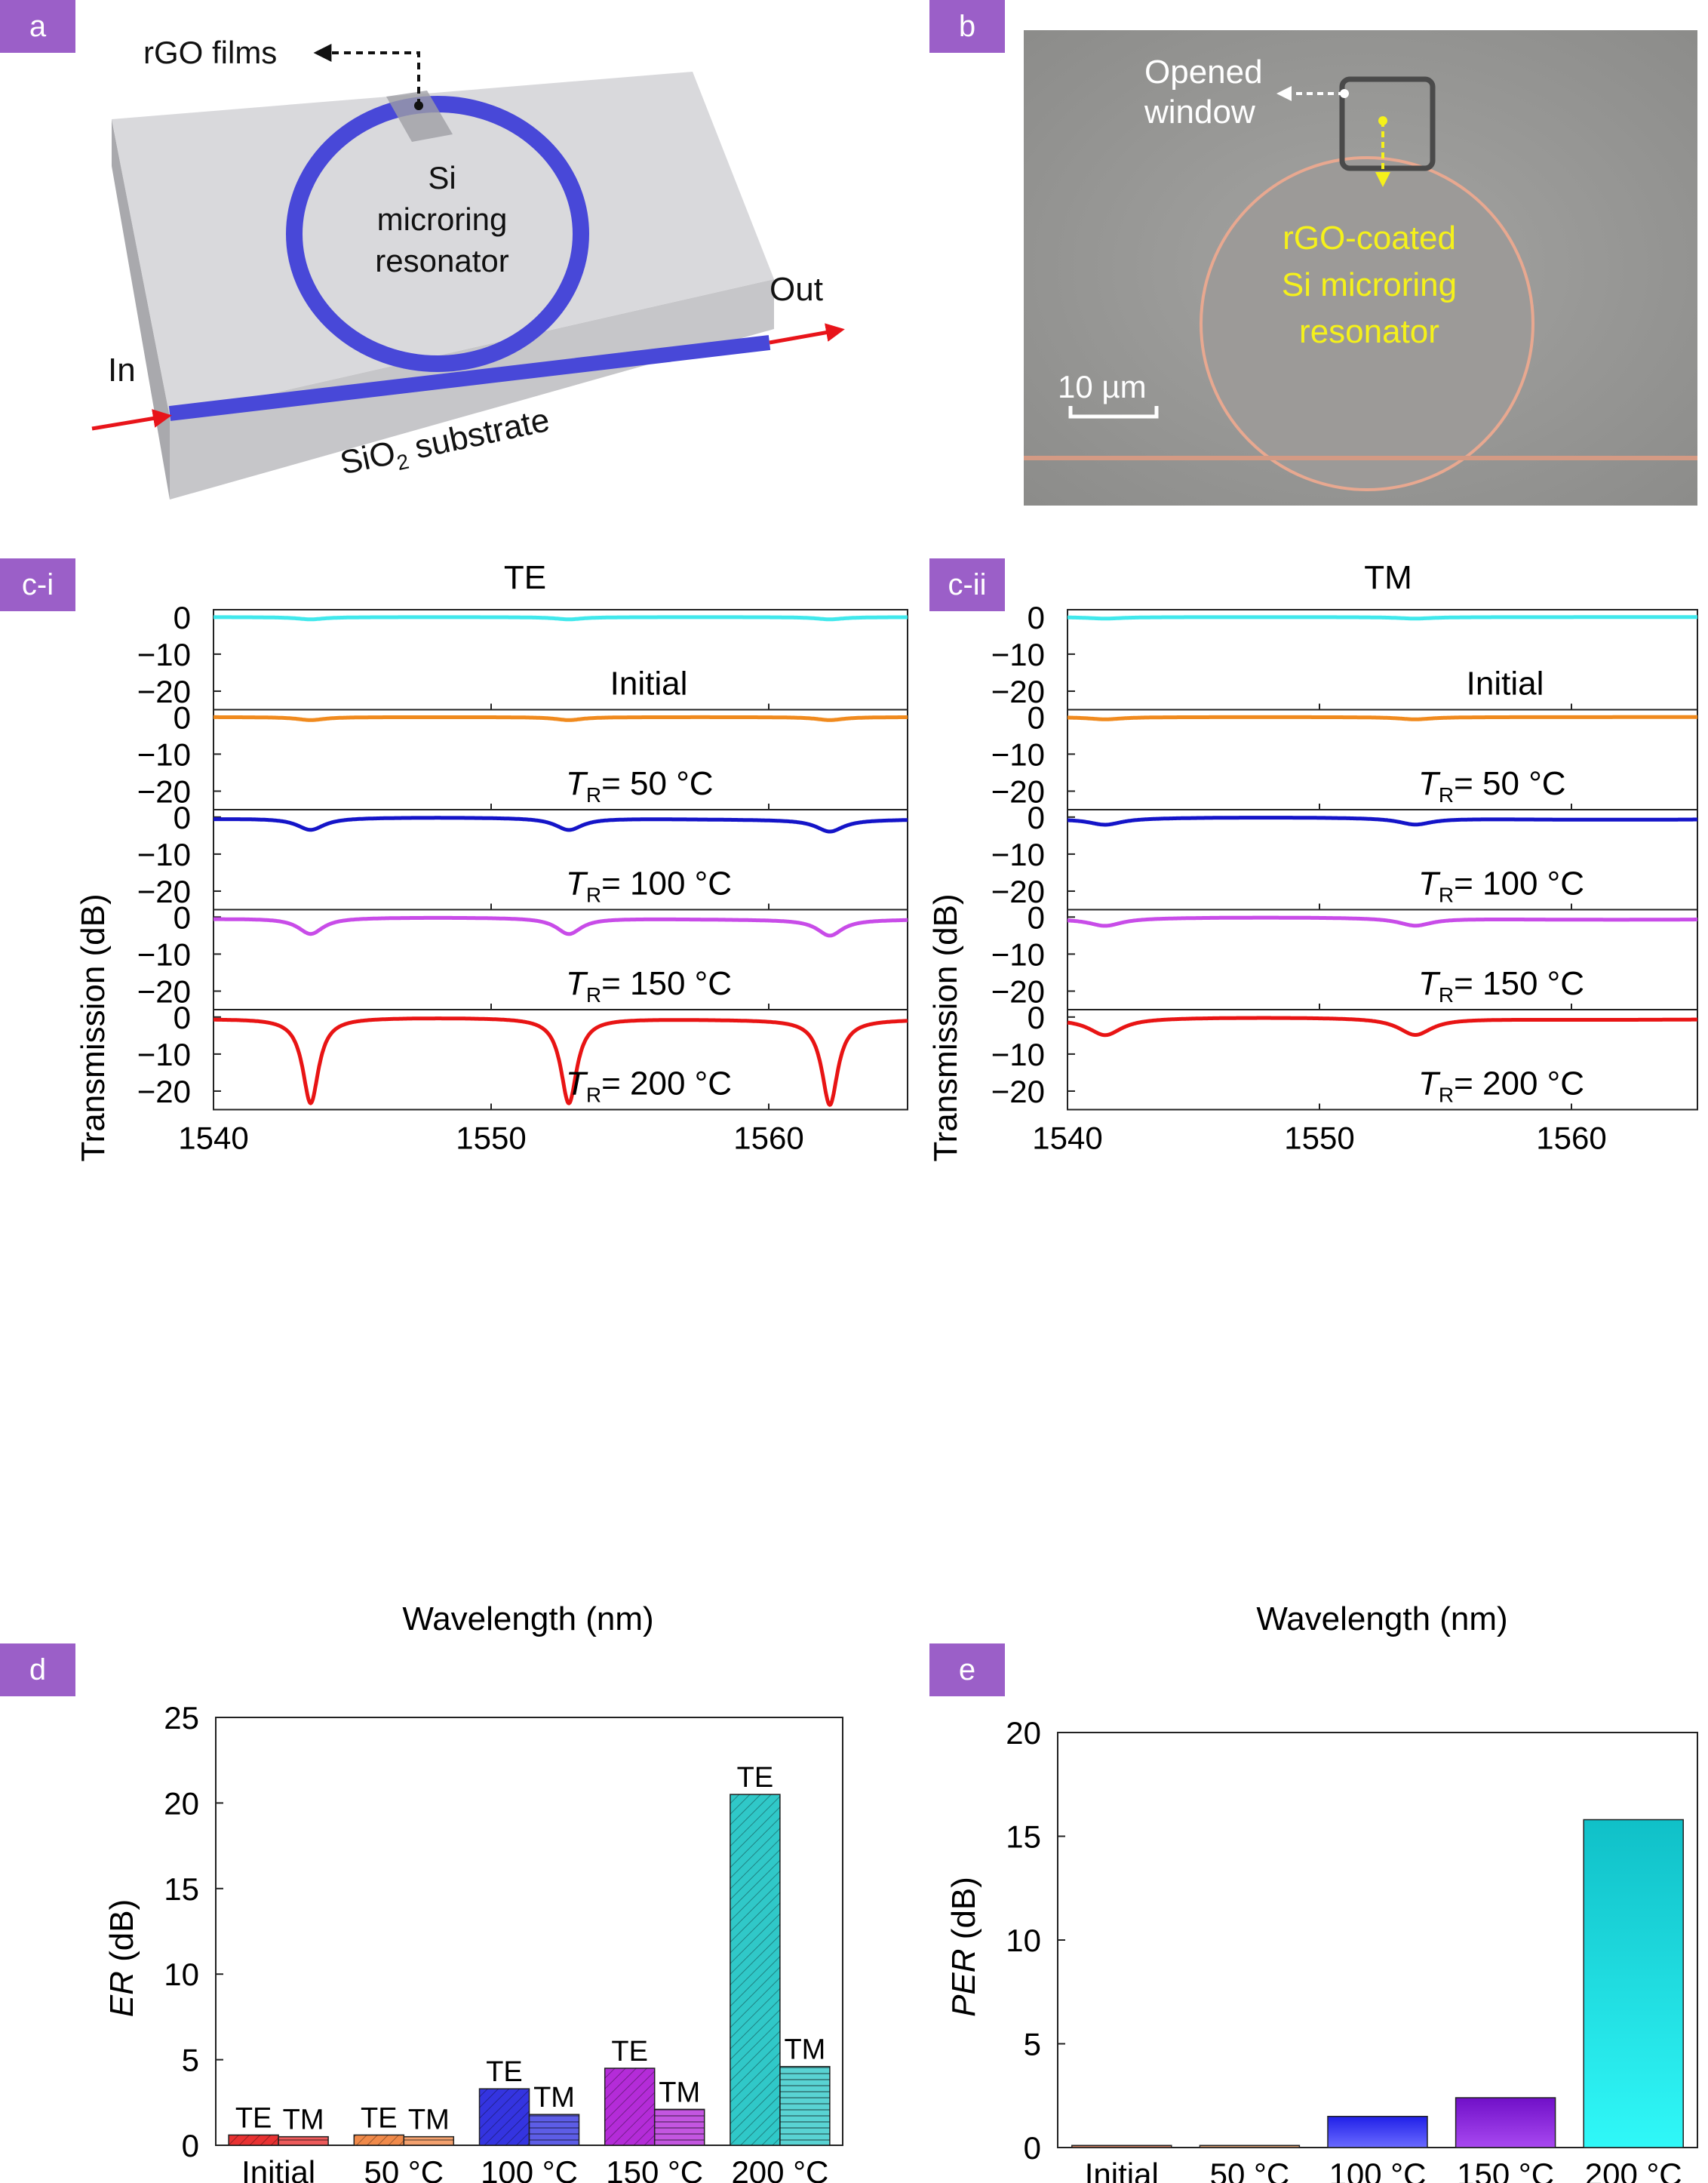  What do you see at coordinates (1505, 684) in the screenshot?
I see `tm-row-label-initial: Initial` at bounding box center [1505, 684].